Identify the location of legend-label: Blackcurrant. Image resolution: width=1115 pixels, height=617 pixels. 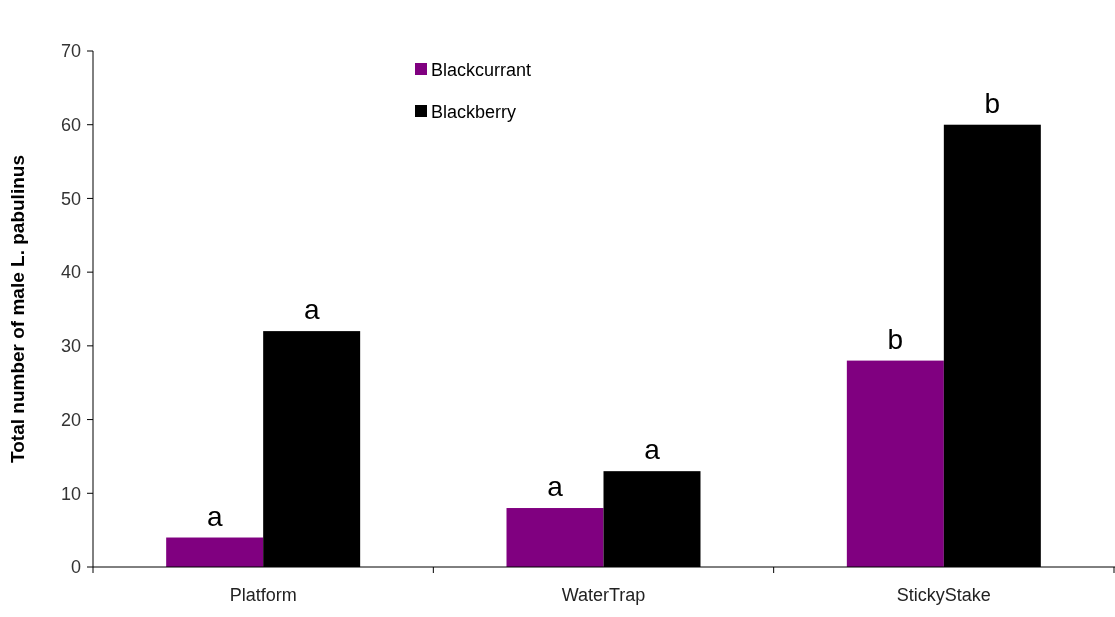
(481, 70).